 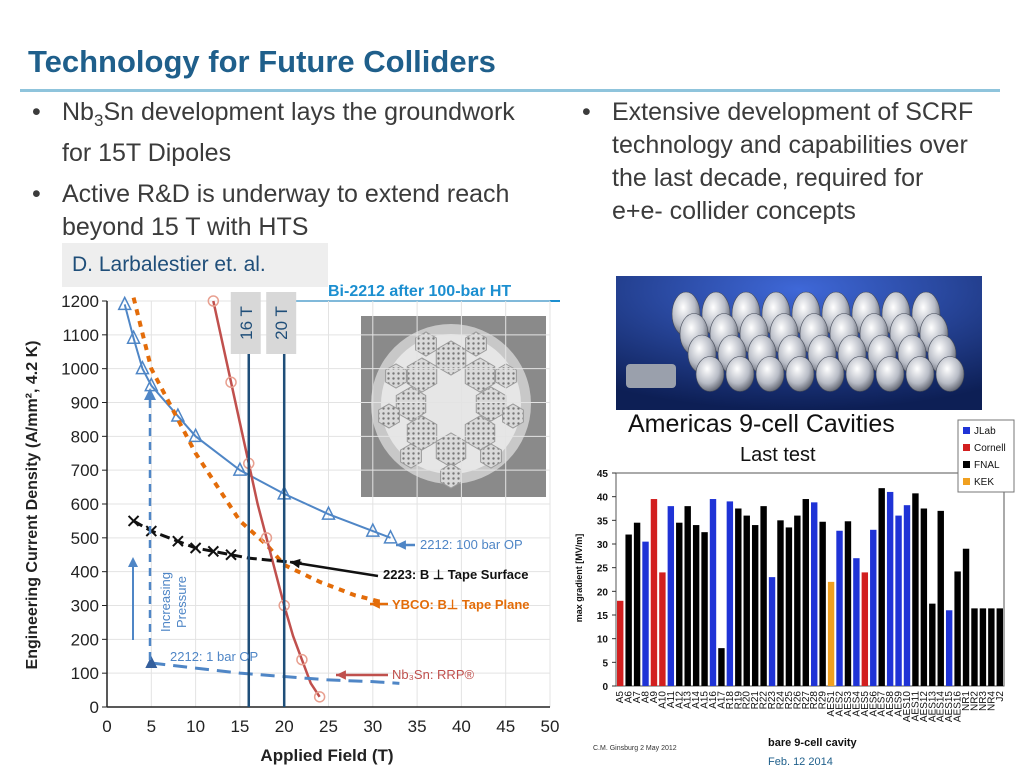 What do you see at coordinates (810, 579) in the screenshot?
I see `bar-plot-area` at bounding box center [810, 579].